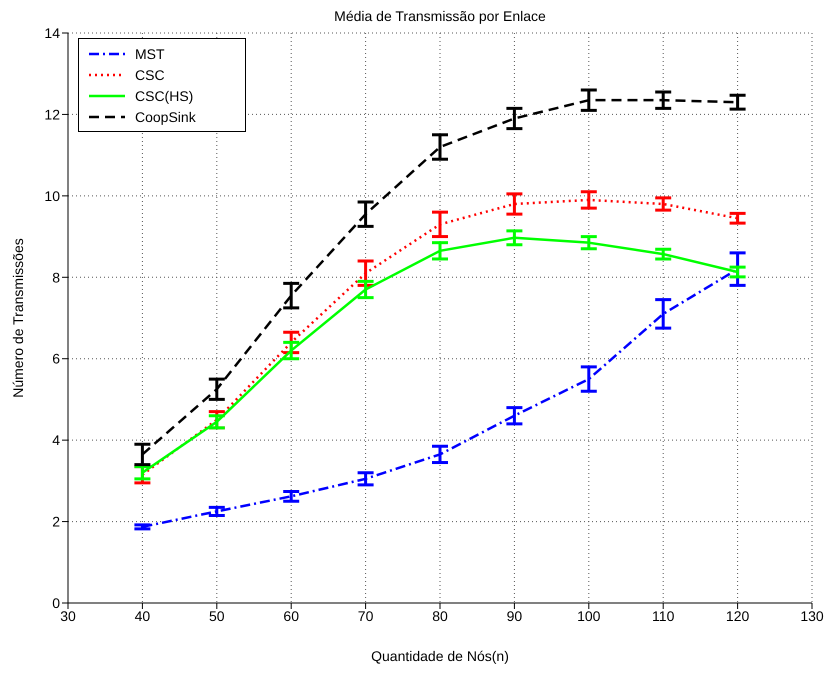 This screenshot has height=681, width=840. What do you see at coordinates (514, 616) in the screenshot?
I see `x-tick-label: 90` at bounding box center [514, 616].